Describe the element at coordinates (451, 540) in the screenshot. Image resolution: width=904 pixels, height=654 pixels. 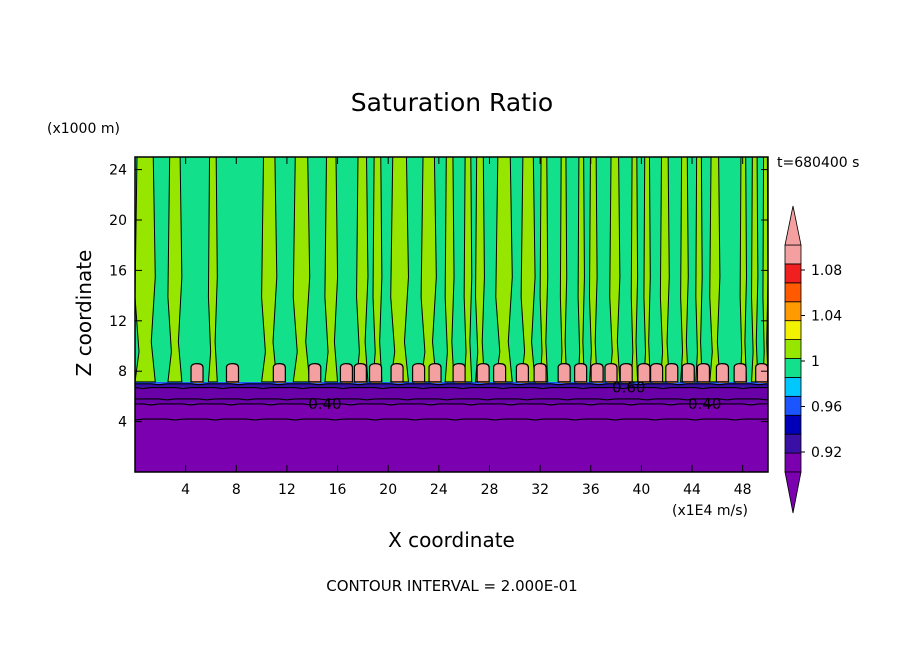
I see `x-axis-label: X coordinate` at that location.